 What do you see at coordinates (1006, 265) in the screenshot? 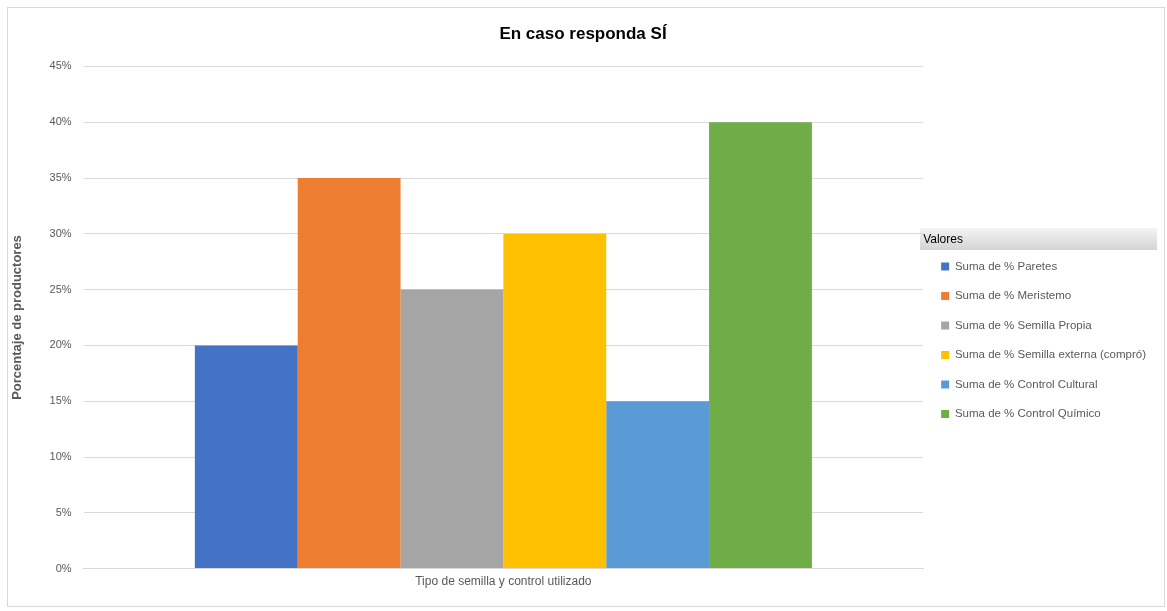
I see `legend-label: Suma de % Paretes` at bounding box center [1006, 265].